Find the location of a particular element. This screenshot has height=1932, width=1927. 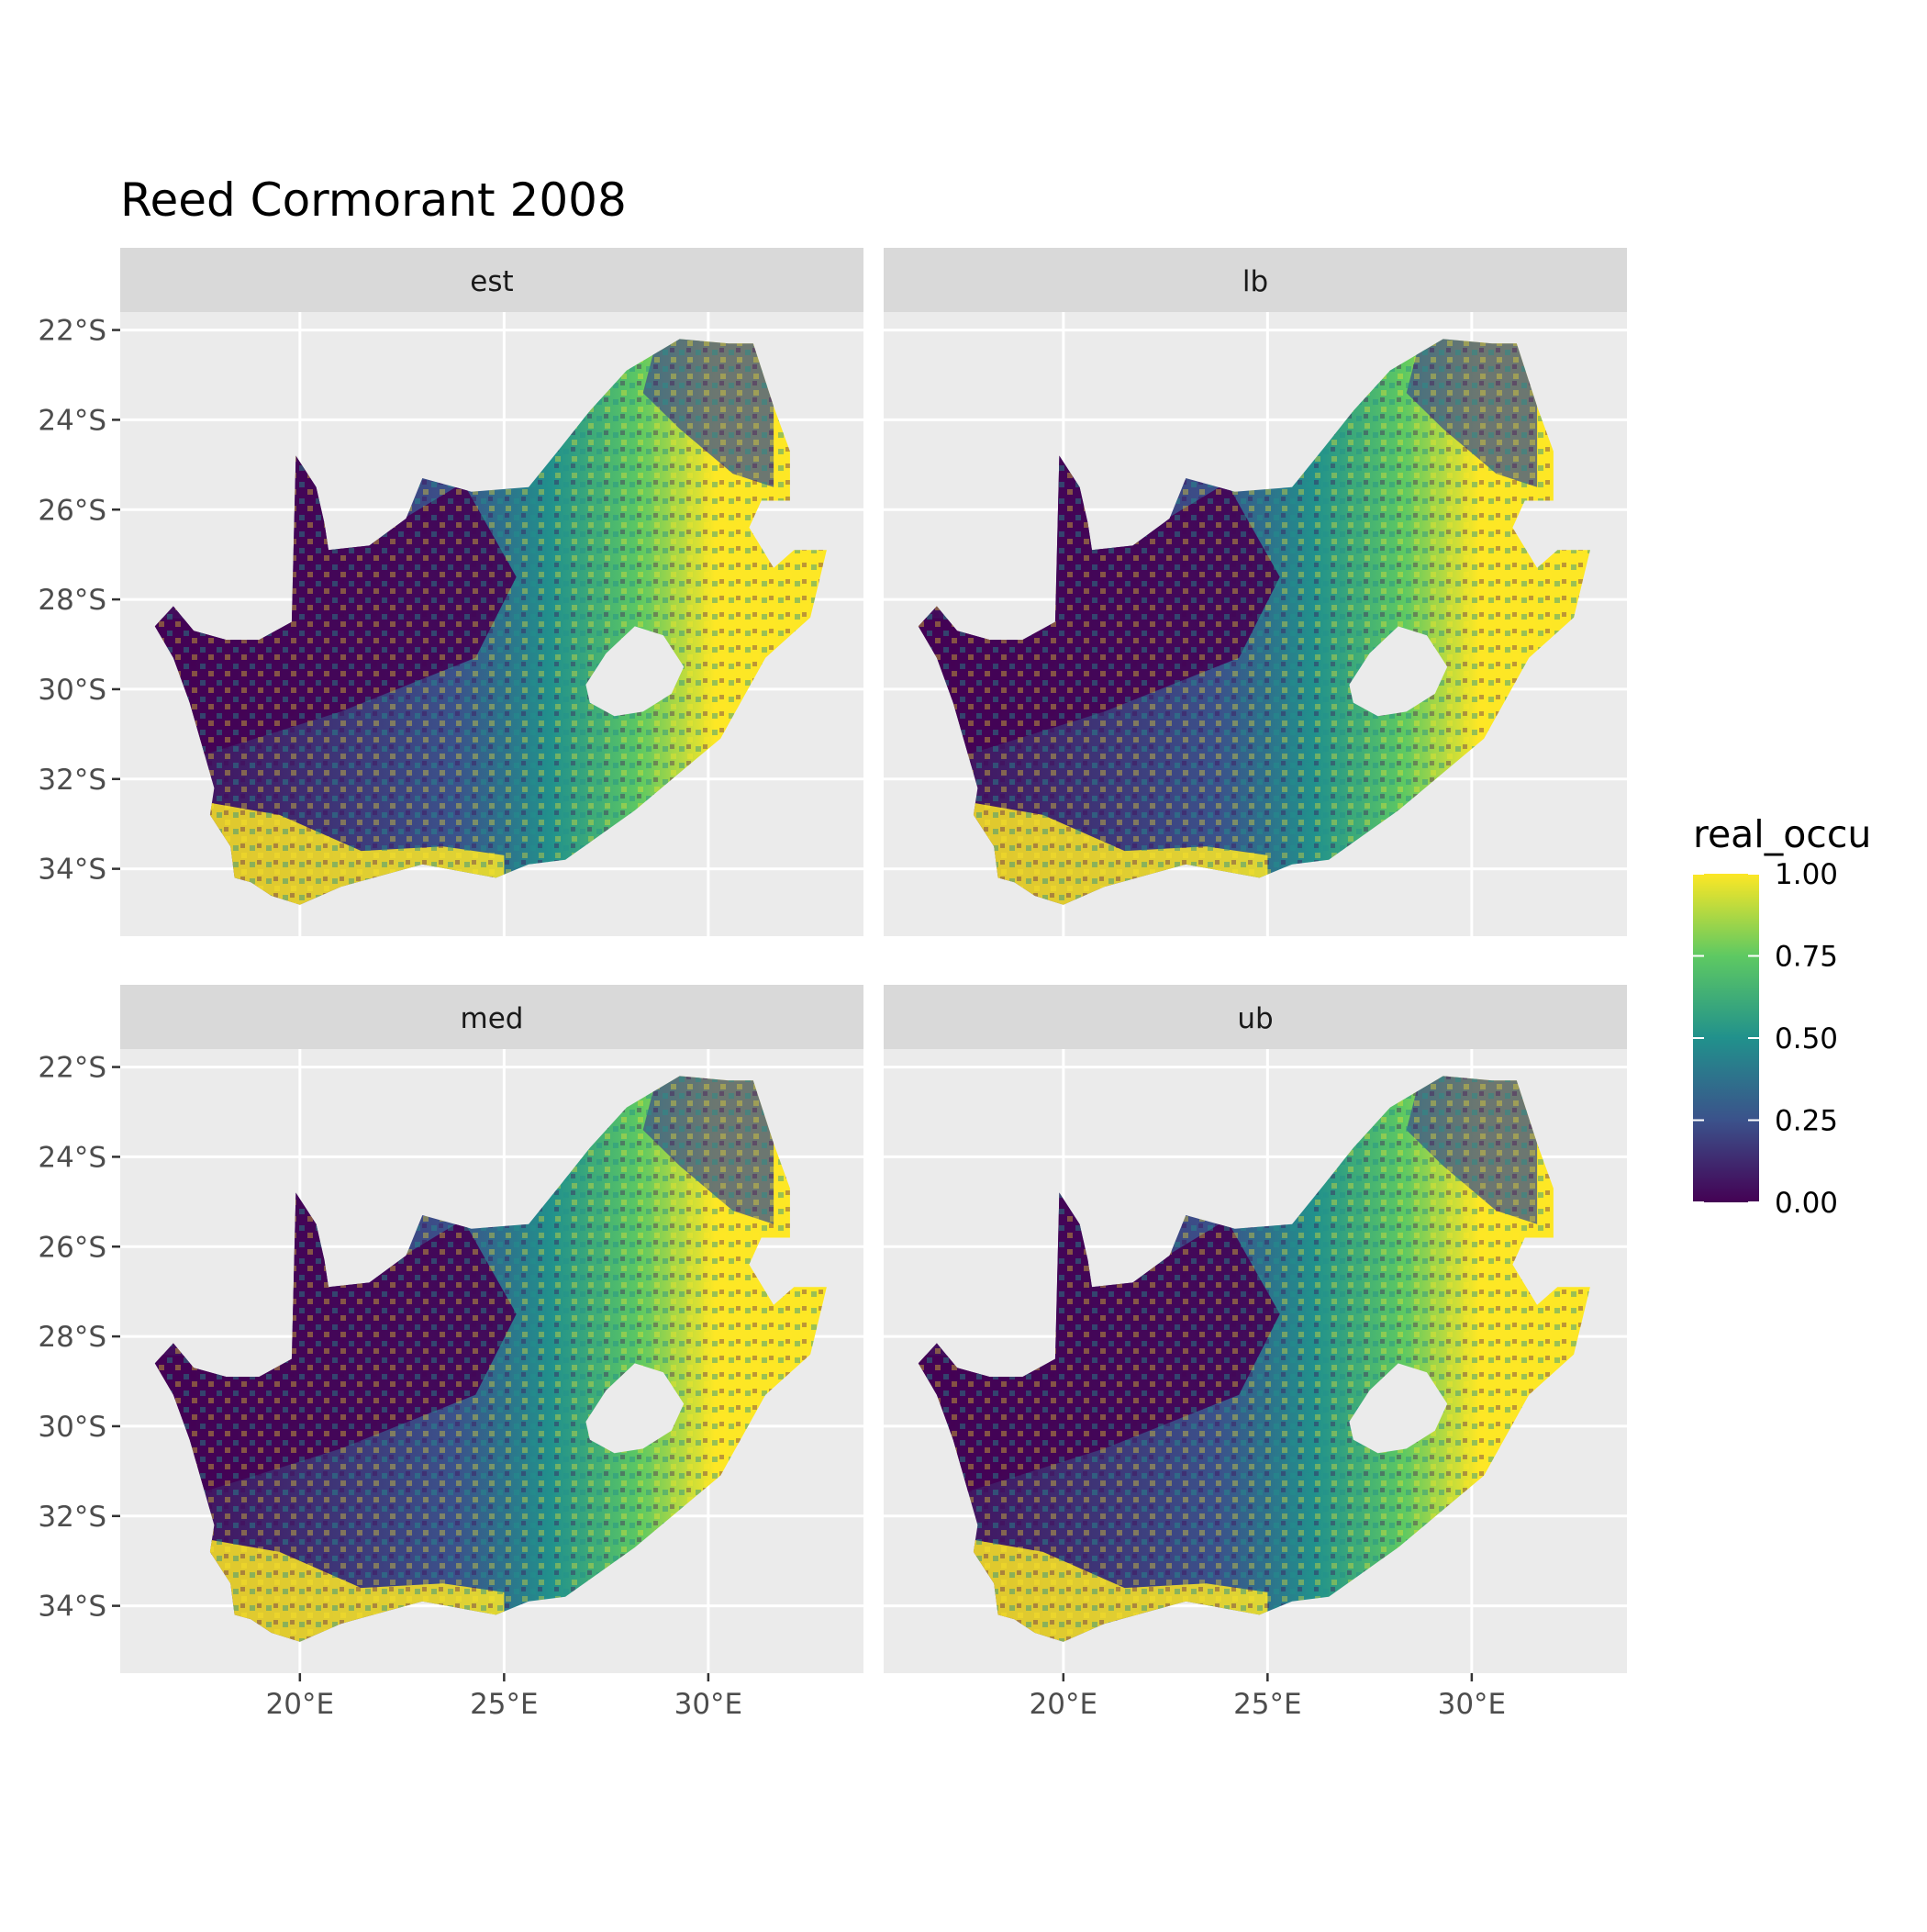

legend: real_occu 1.00 0.75 0.50 0.25 0.00 is located at coordinates (1782, 1016).